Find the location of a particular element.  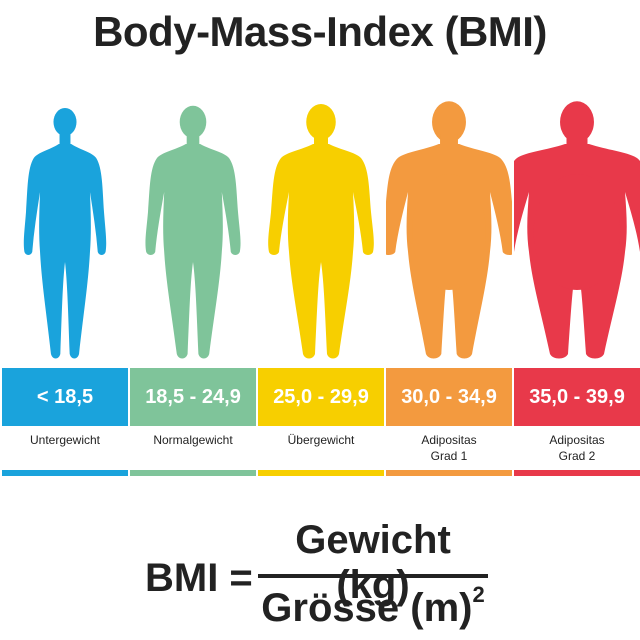

category-label: Übergewicht is located at coordinates (321, 440).